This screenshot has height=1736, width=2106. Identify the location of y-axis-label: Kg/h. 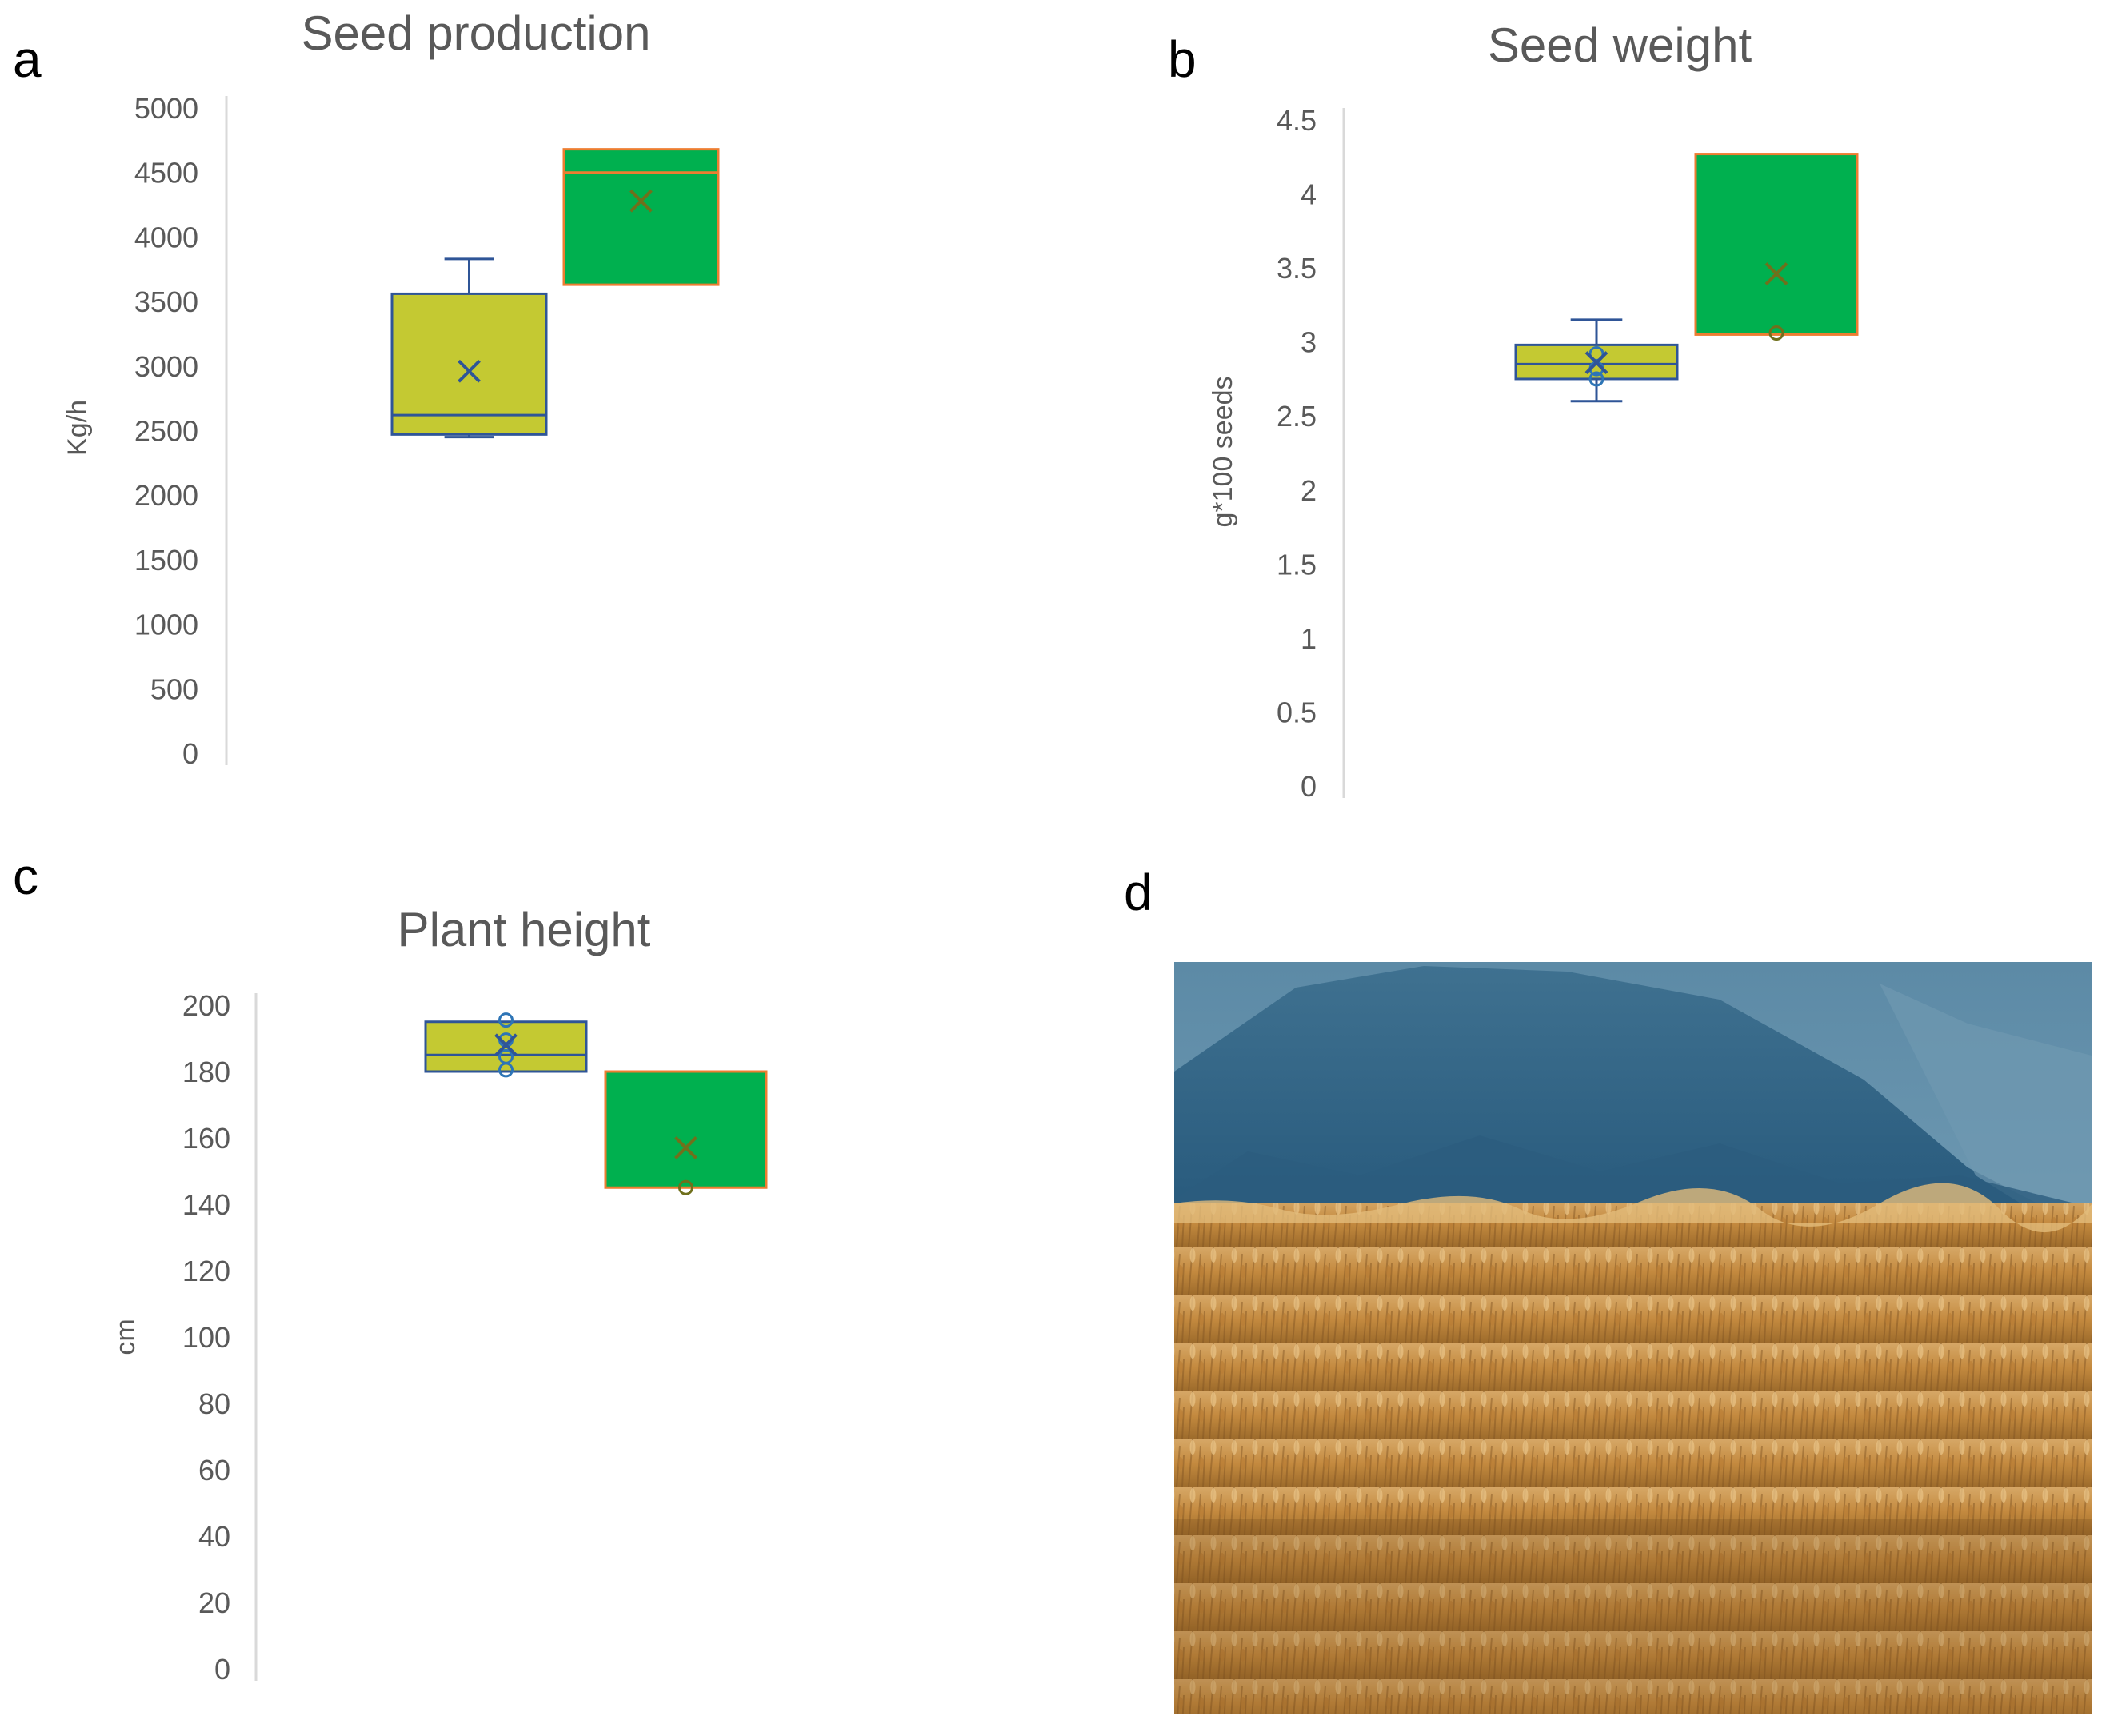
(77, 428).